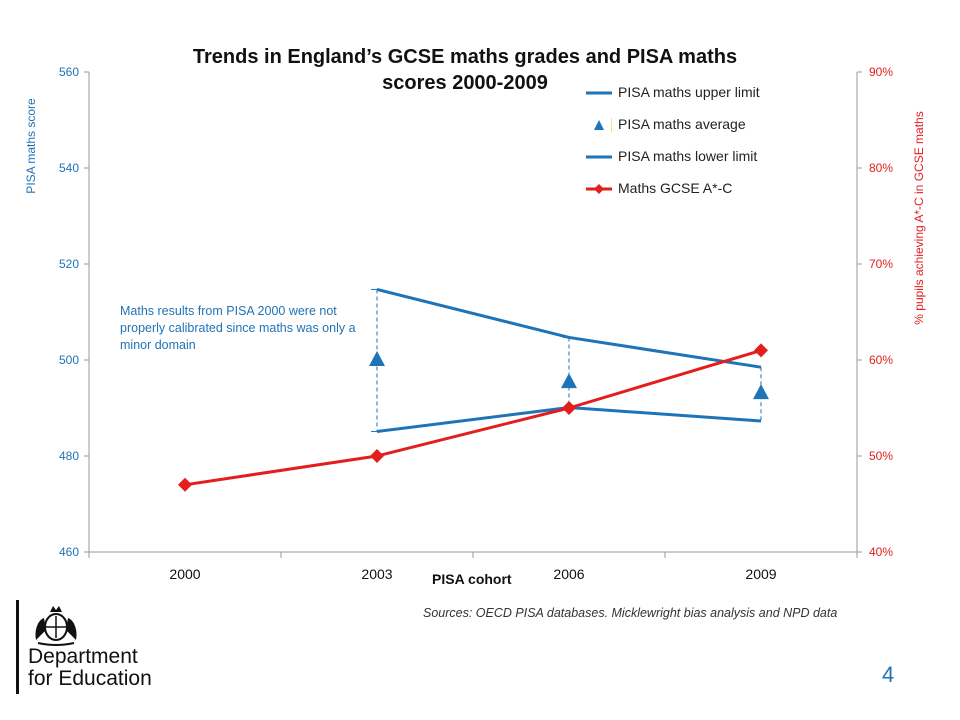  Describe the element at coordinates (689, 92) in the screenshot. I see `legend-label: PISA maths upper limit` at that location.